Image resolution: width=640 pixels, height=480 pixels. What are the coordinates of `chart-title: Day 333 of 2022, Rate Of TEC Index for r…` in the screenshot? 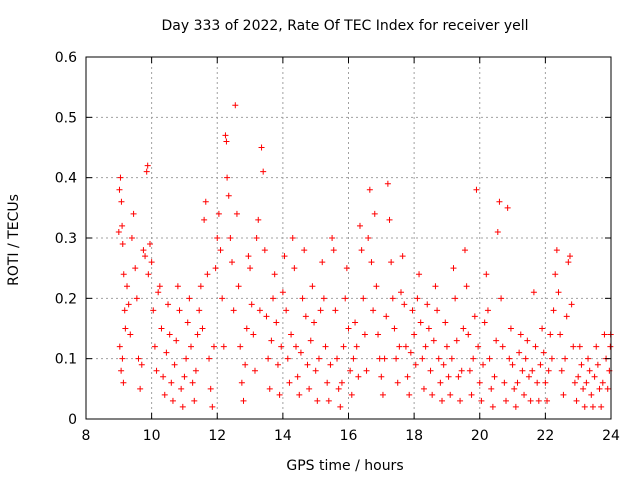 It's located at (344, 26).